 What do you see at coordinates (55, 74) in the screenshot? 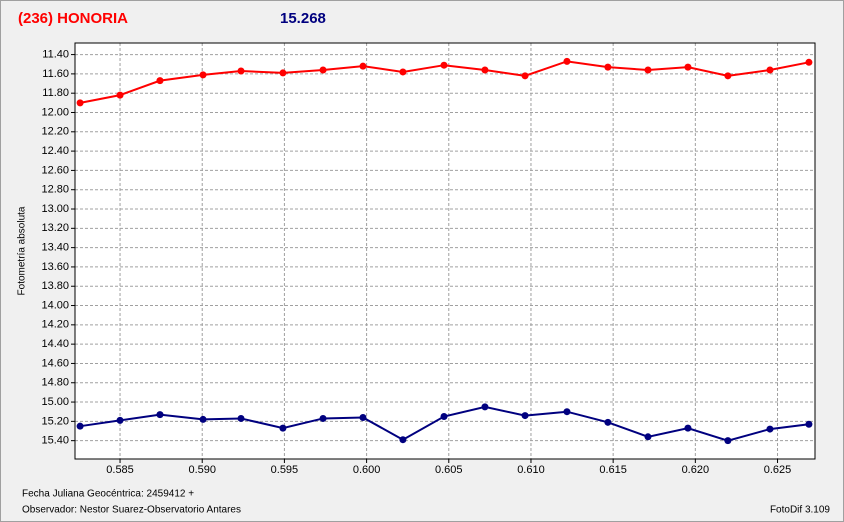
I see `y-tick-label: 11.60` at bounding box center [55, 74].